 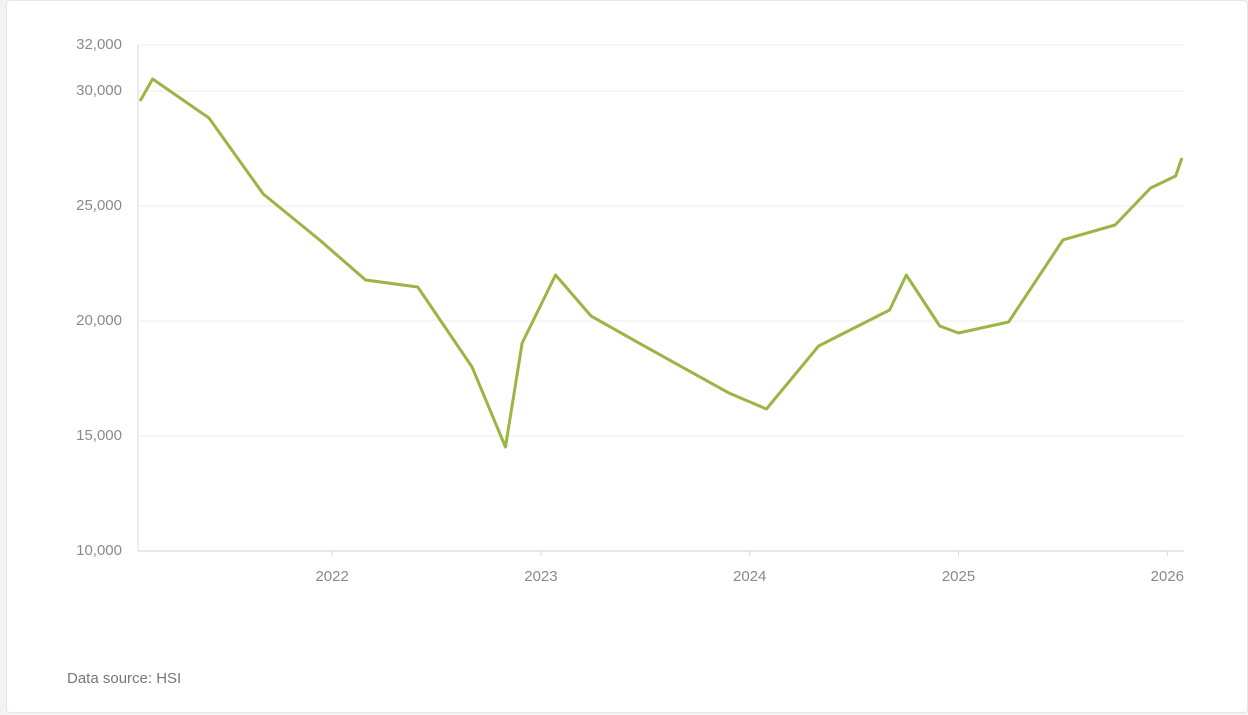 I want to click on y-tick-label: 15,000, so click(x=99, y=435).